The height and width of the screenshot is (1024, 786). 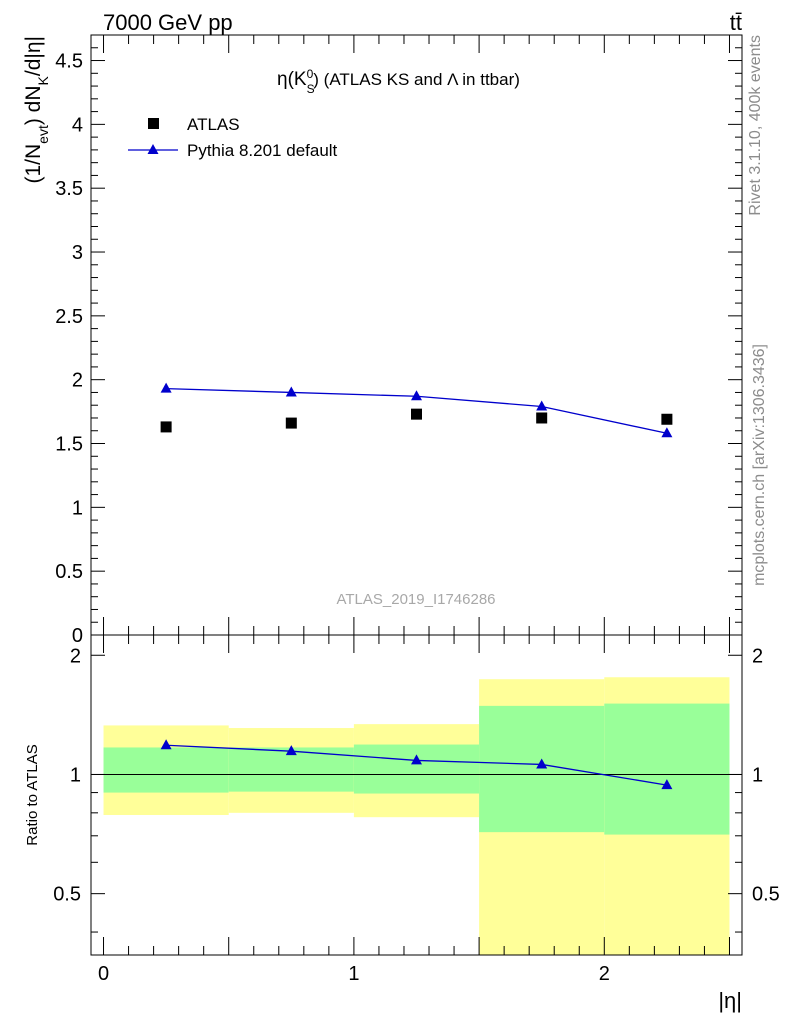 I want to click on main-y-tick-label: 0, so click(x=77, y=636).